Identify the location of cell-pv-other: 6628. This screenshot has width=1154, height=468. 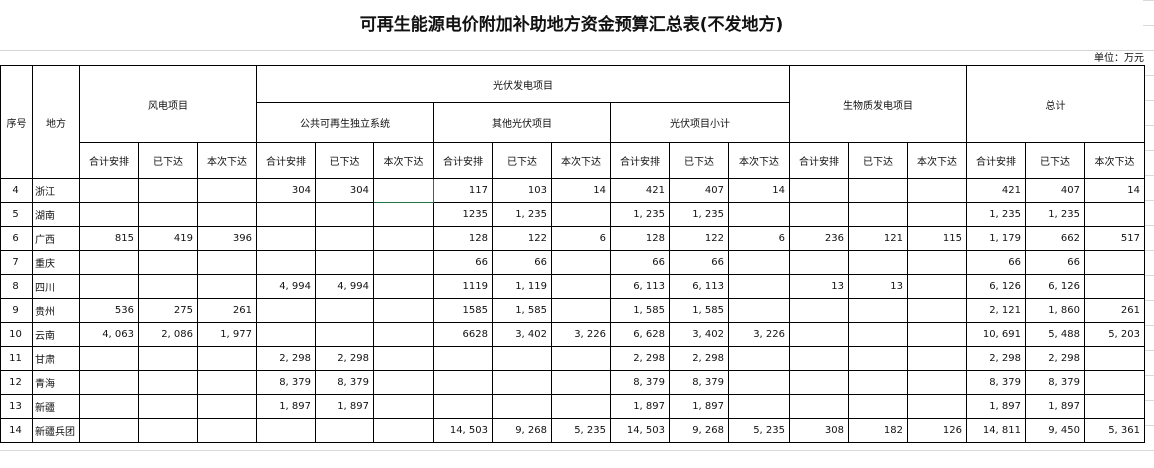
(463, 334).